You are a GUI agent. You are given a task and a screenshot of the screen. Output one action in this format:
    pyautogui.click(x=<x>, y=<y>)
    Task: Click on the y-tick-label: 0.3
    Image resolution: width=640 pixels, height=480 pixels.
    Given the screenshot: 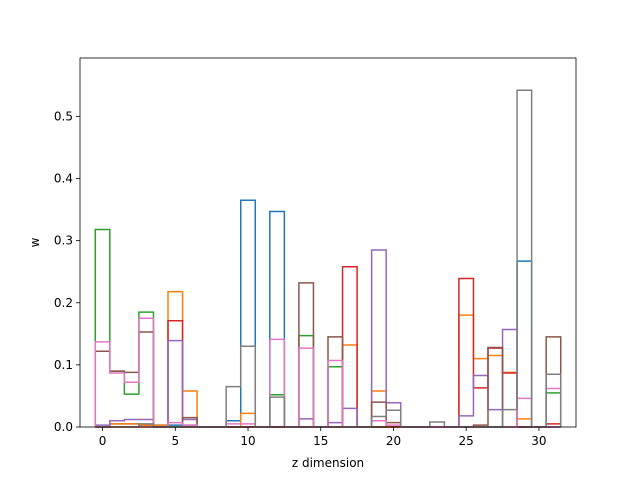 What is the action you would take?
    pyautogui.click(x=63, y=241)
    